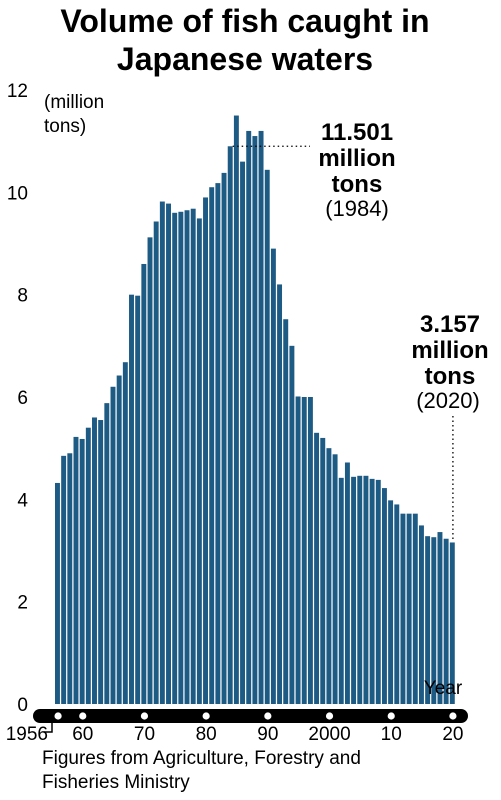 The image size is (501, 800). I want to click on bar-2018, so click(440, 618).